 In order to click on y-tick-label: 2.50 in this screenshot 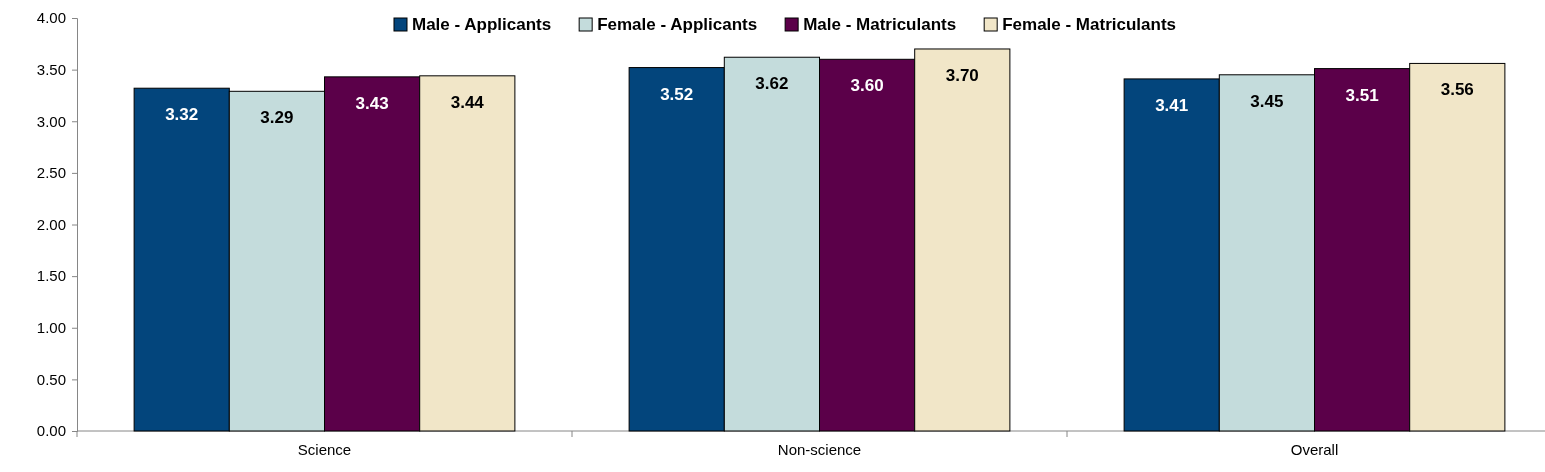, I will do `click(51, 173)`.